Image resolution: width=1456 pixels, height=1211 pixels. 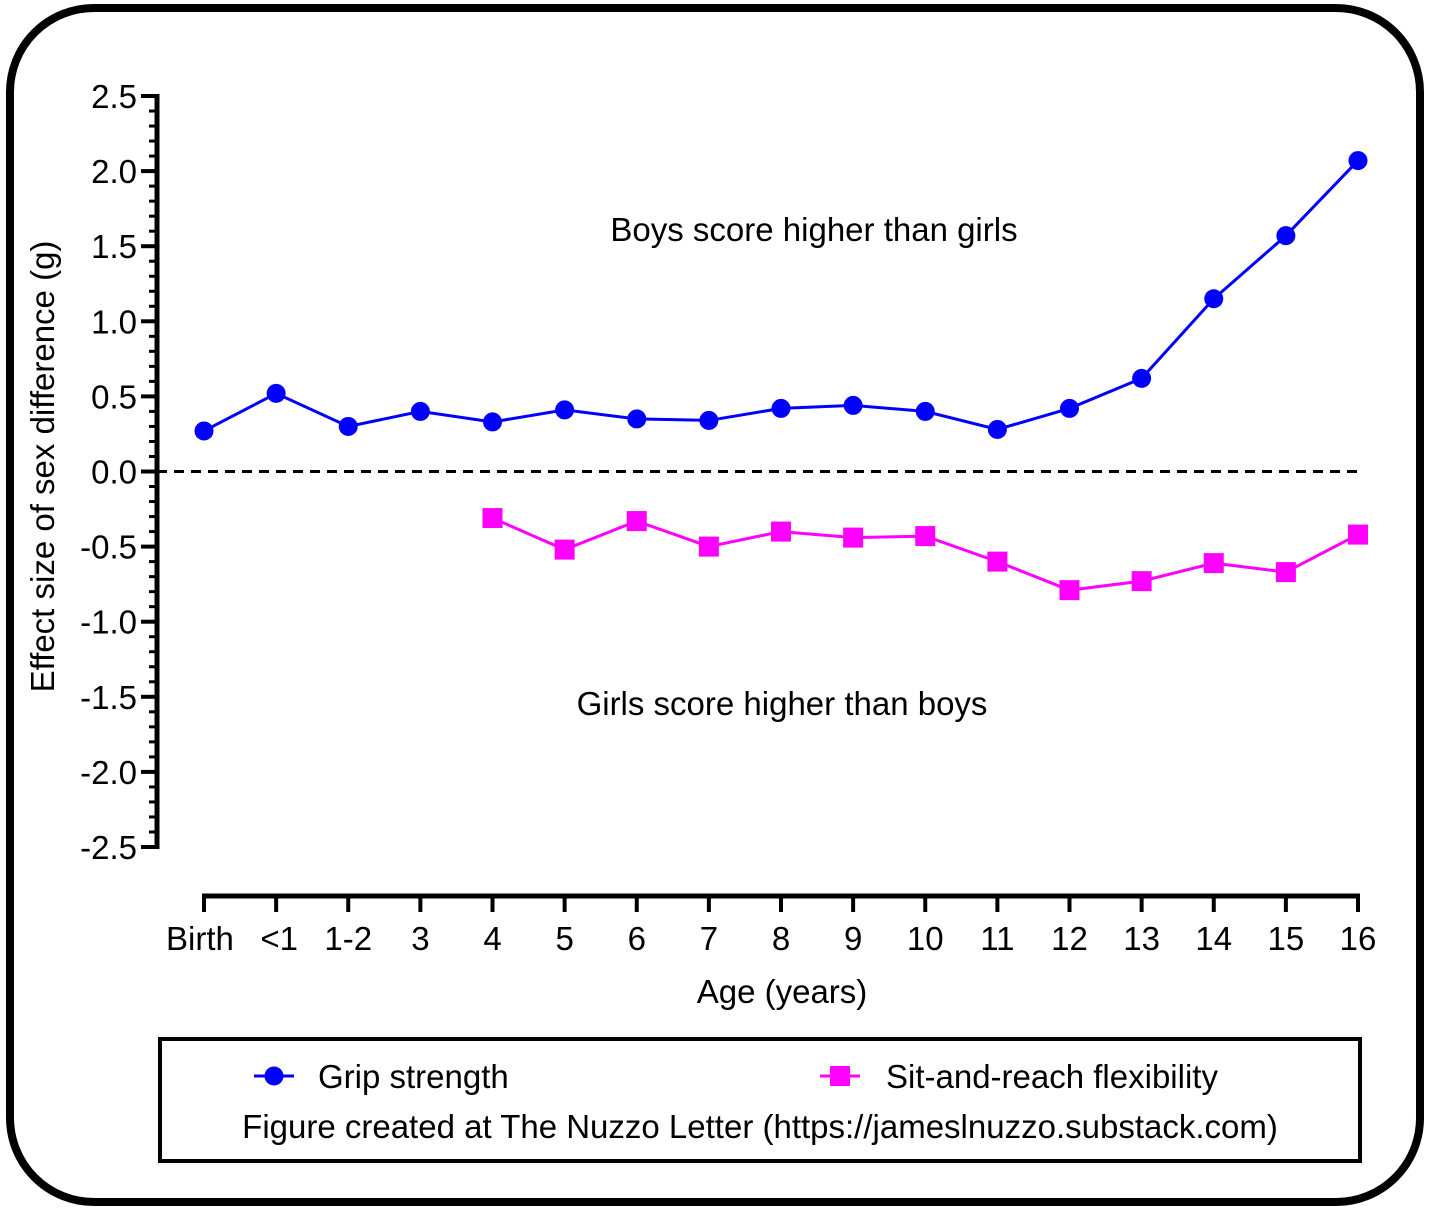 I want to click on y-tick-label: 0.5, so click(x=114, y=396).